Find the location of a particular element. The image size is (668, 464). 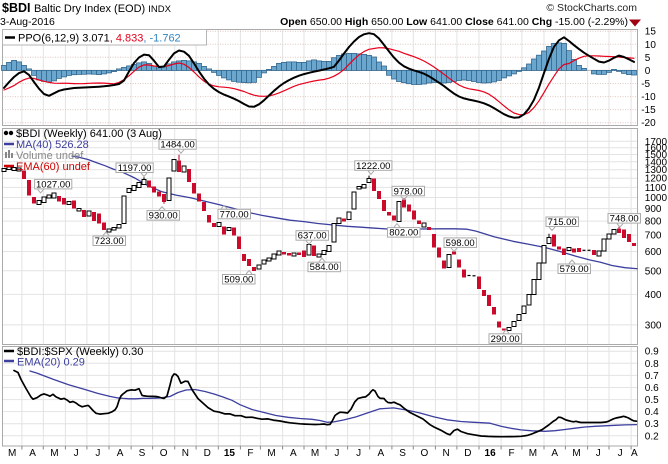

svg-text: Volume undef is located at coordinates (50, 156).